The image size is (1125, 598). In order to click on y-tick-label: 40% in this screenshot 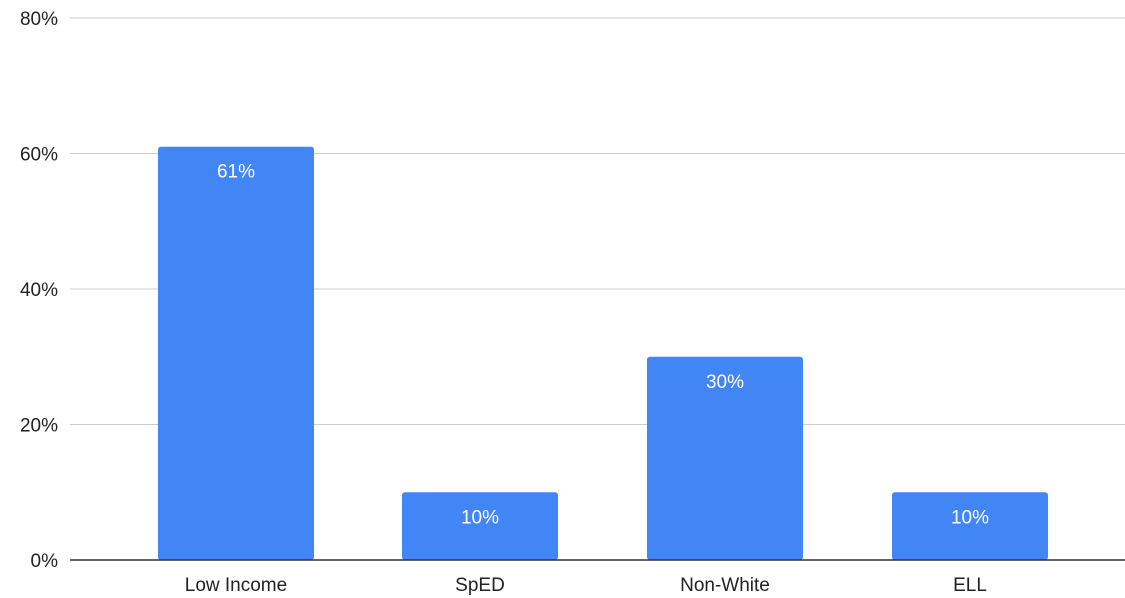, I will do `click(39, 290)`.